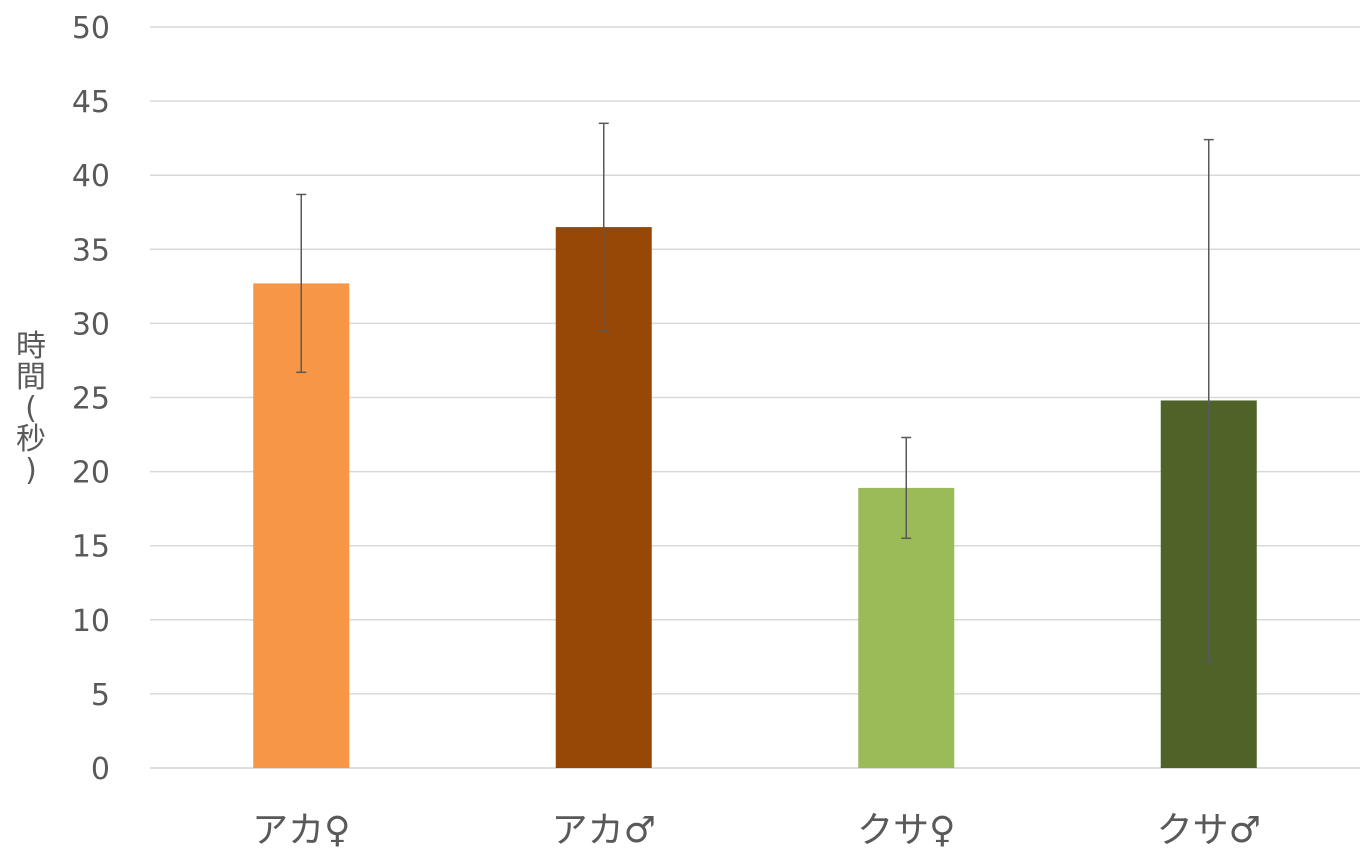  Describe the element at coordinates (91, 102) in the screenshot. I see `y-tick-label: 45` at that location.